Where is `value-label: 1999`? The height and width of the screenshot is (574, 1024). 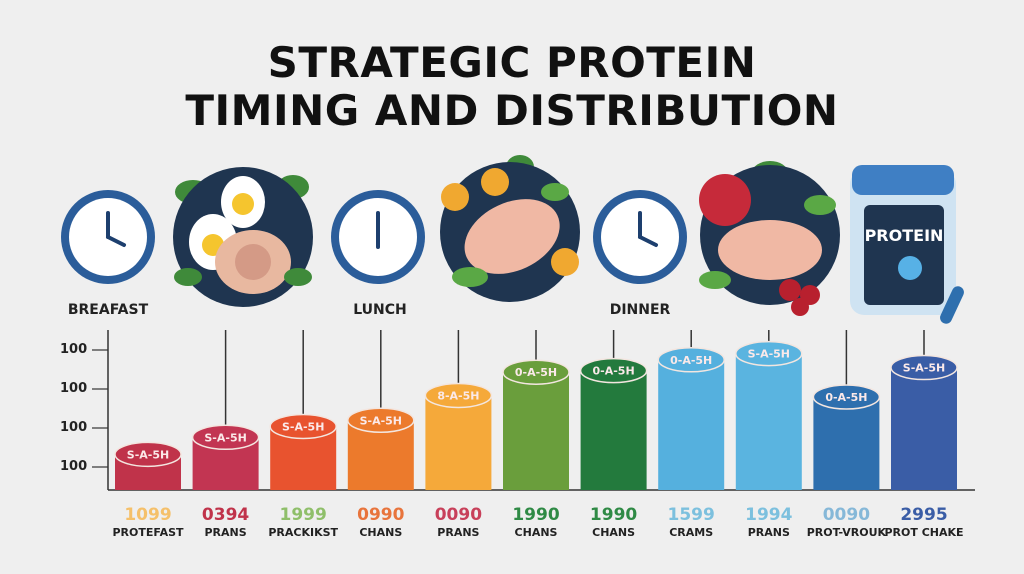 value-label: 1999 is located at coordinates (303, 515).